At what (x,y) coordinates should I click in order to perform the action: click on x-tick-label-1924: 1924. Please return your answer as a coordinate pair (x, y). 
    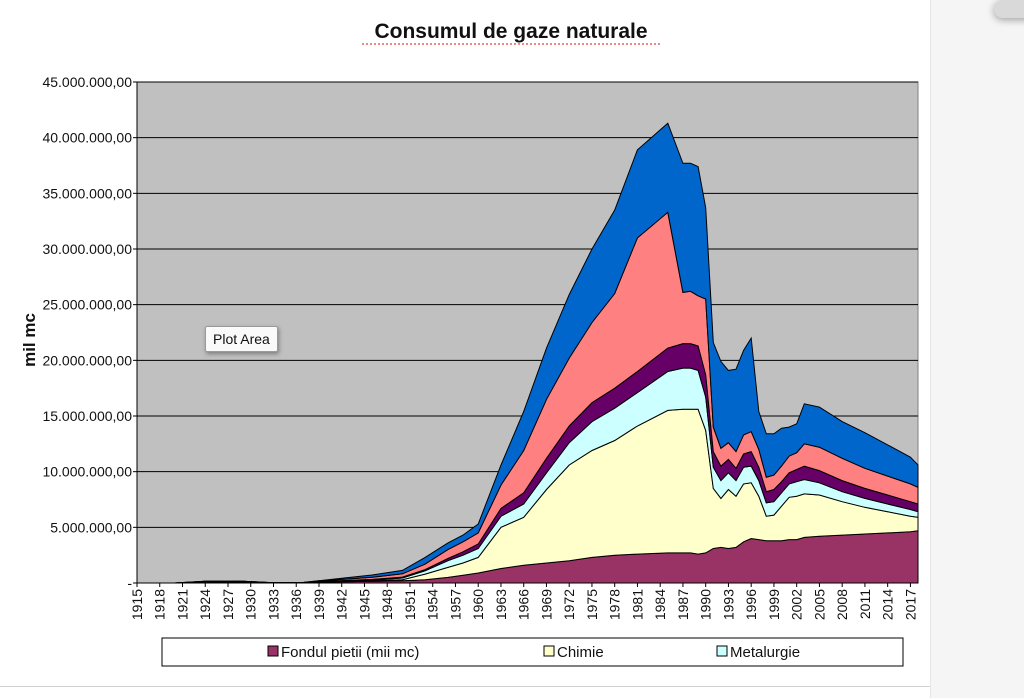
    Looking at the image, I should click on (205, 604).